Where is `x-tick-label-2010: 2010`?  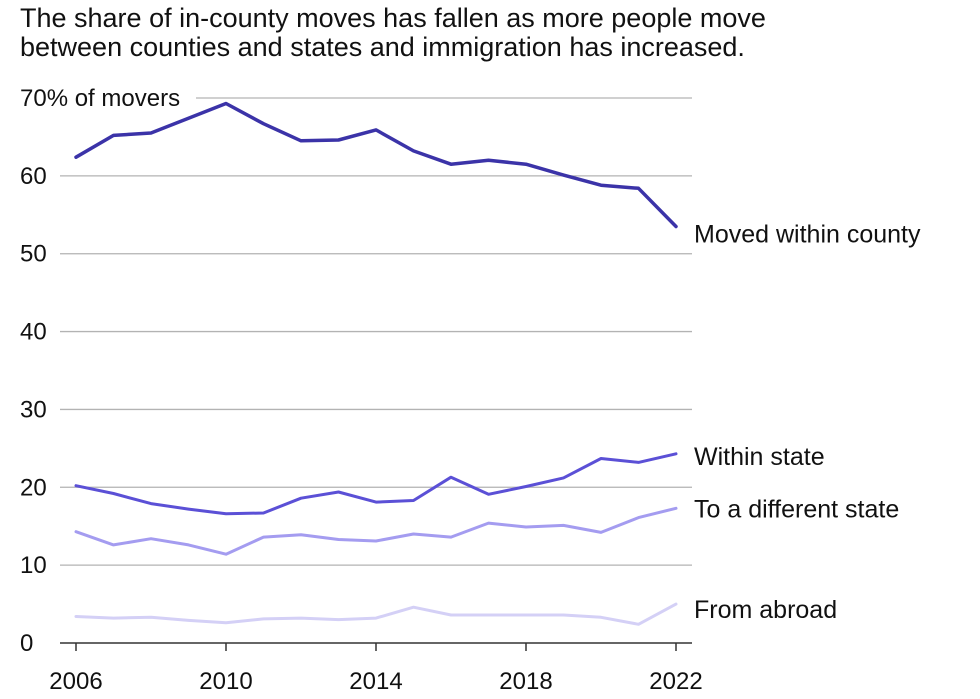
x-tick-label-2010: 2010 is located at coordinates (225, 681).